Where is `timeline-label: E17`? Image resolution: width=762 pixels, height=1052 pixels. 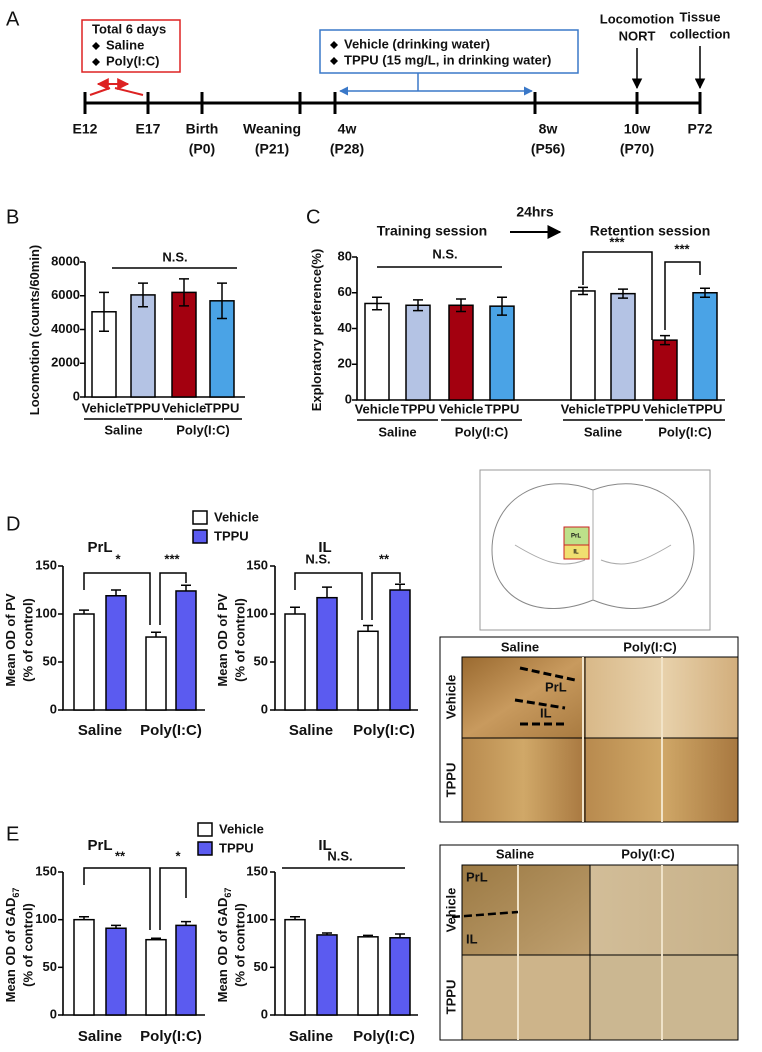 timeline-label: E17 is located at coordinates (148, 129).